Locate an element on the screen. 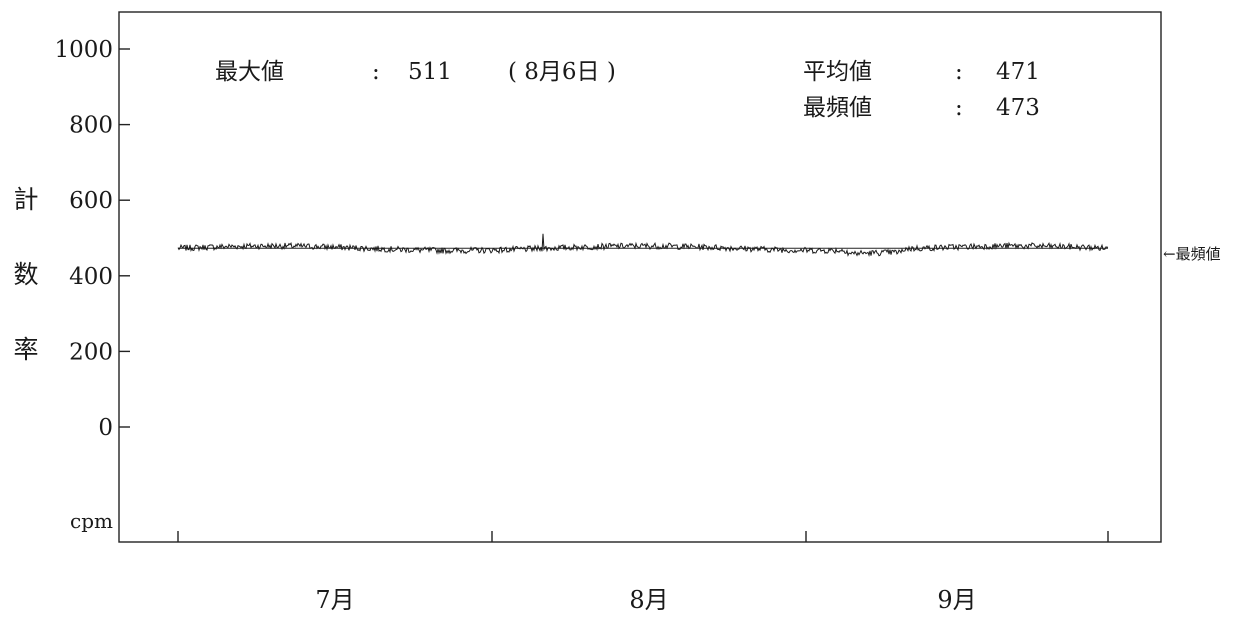 Image resolution: width=1251 pixels, height=619 pixels. y-tick-label: 400 is located at coordinates (91, 277).